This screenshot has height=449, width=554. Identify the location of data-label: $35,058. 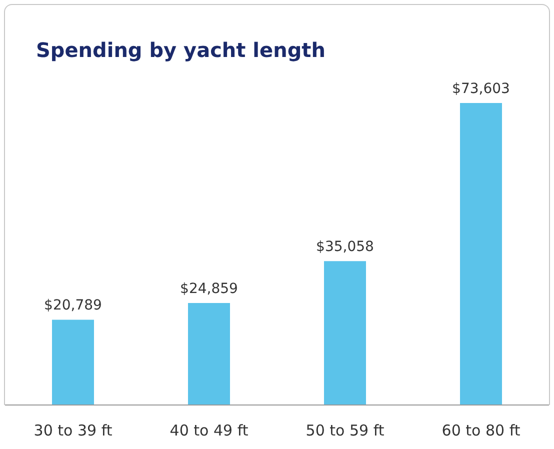
(345, 247).